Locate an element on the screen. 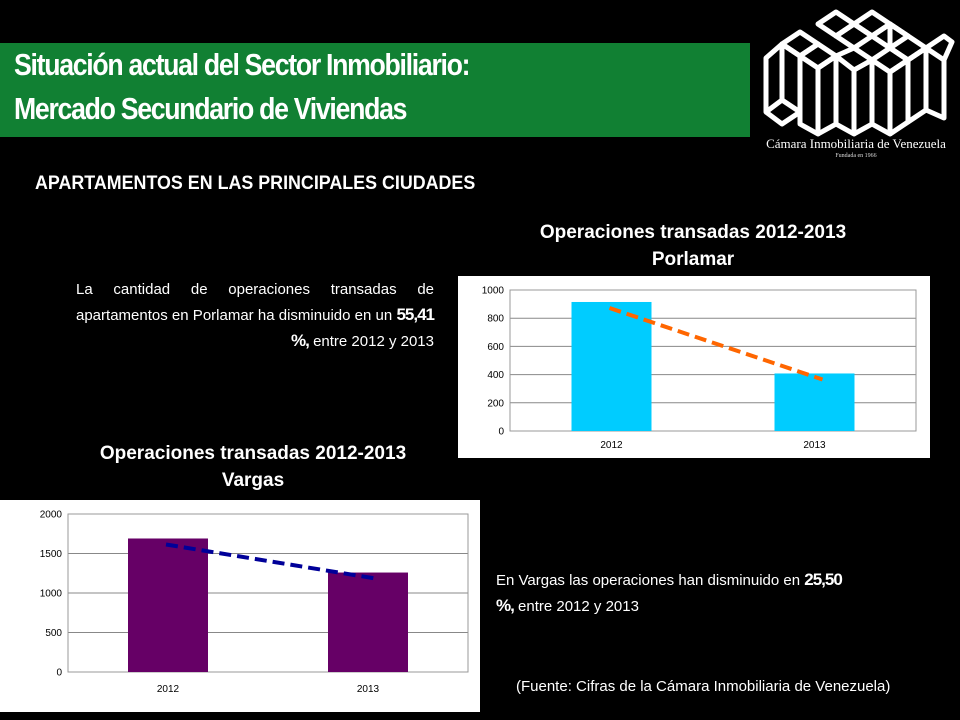 This screenshot has height=720, width=960. vargas-chart: 0 500 1000 1500 2000 2012 2013 is located at coordinates (240, 606).